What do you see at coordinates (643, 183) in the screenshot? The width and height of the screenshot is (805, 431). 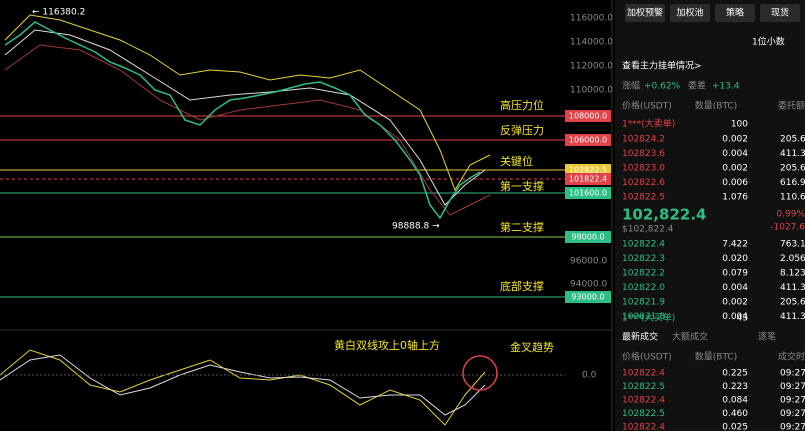 I see `ask-cell: 102822.6` at bounding box center [643, 183].